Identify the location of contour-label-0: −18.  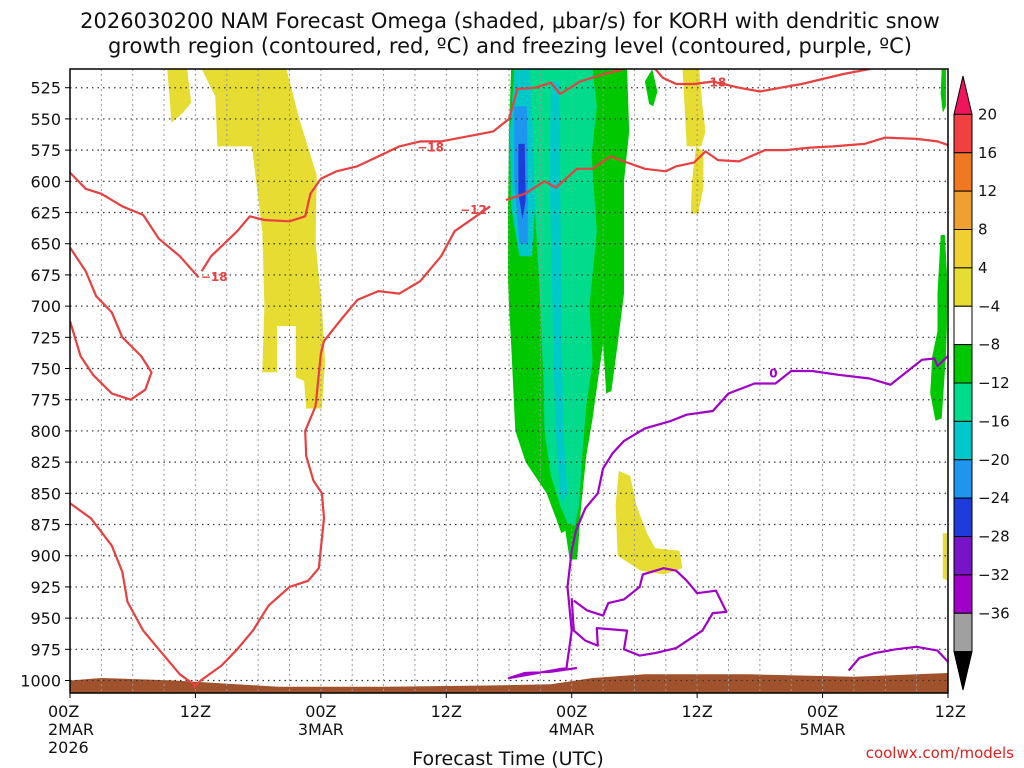
(430, 147).